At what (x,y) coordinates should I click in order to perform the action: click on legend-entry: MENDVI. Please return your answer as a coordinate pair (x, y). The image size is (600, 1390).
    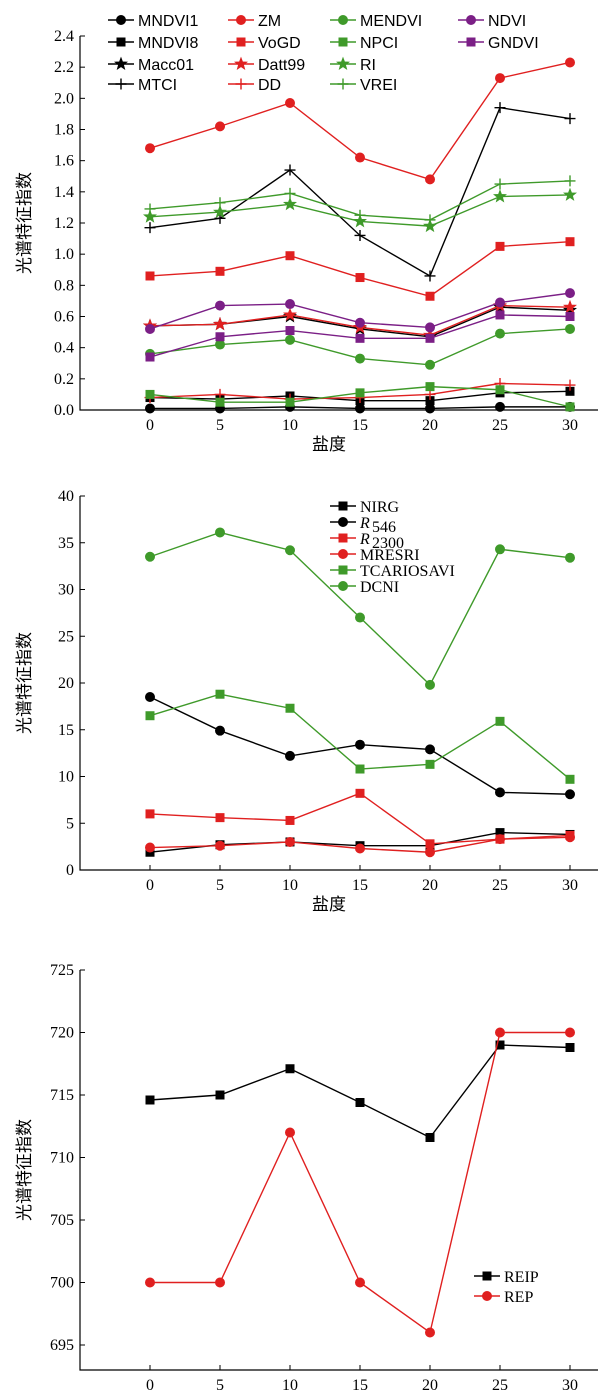
    Looking at the image, I should click on (376, 21).